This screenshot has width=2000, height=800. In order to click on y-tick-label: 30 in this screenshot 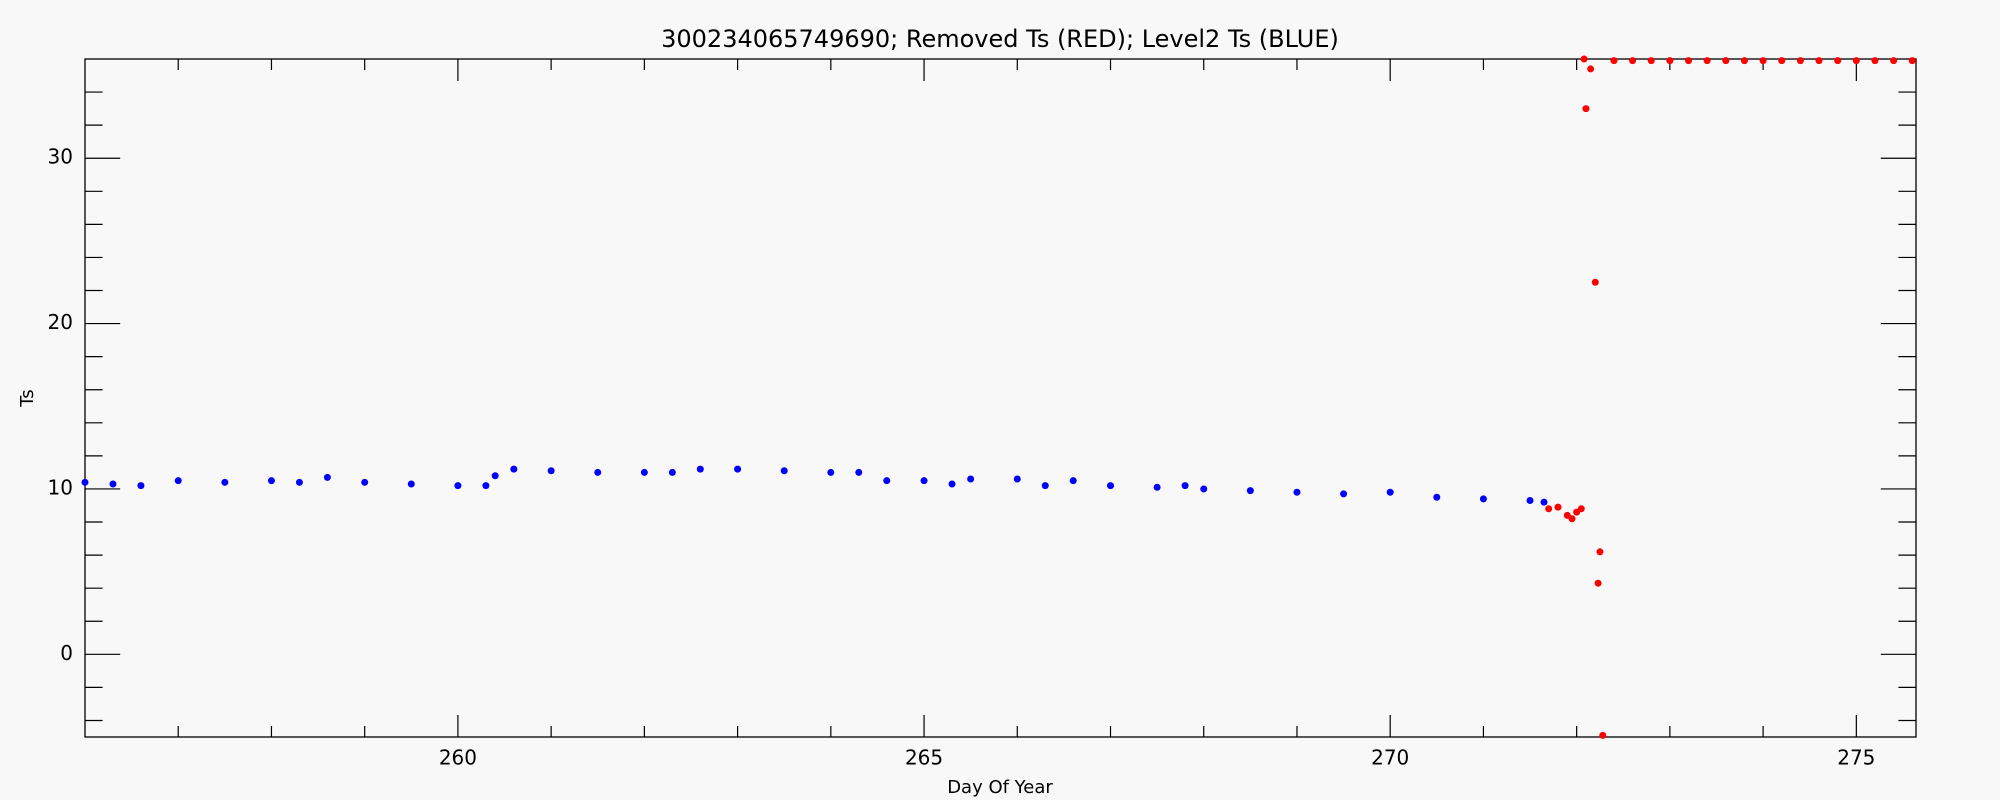, I will do `click(60, 157)`.